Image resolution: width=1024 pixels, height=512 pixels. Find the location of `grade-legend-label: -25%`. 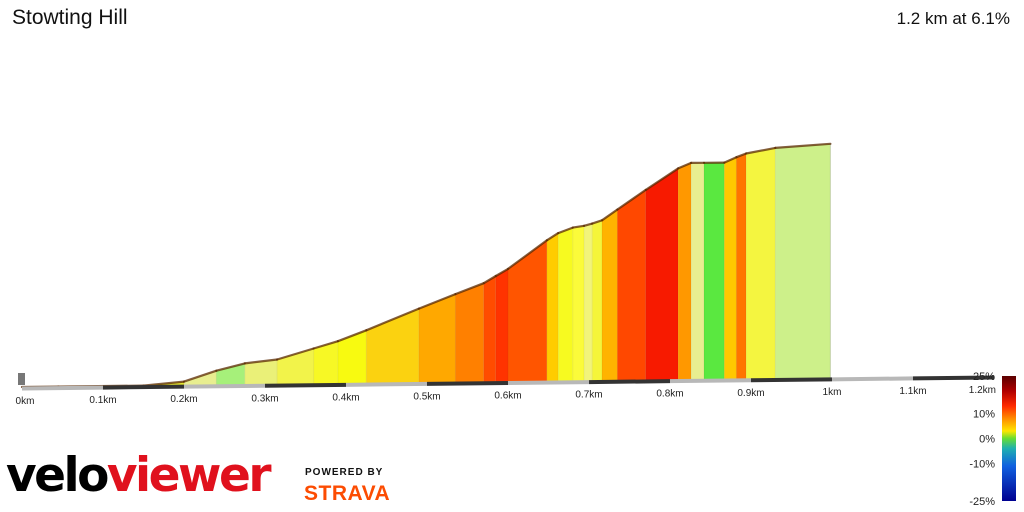

grade-legend-label: -25% is located at coordinates (982, 502).